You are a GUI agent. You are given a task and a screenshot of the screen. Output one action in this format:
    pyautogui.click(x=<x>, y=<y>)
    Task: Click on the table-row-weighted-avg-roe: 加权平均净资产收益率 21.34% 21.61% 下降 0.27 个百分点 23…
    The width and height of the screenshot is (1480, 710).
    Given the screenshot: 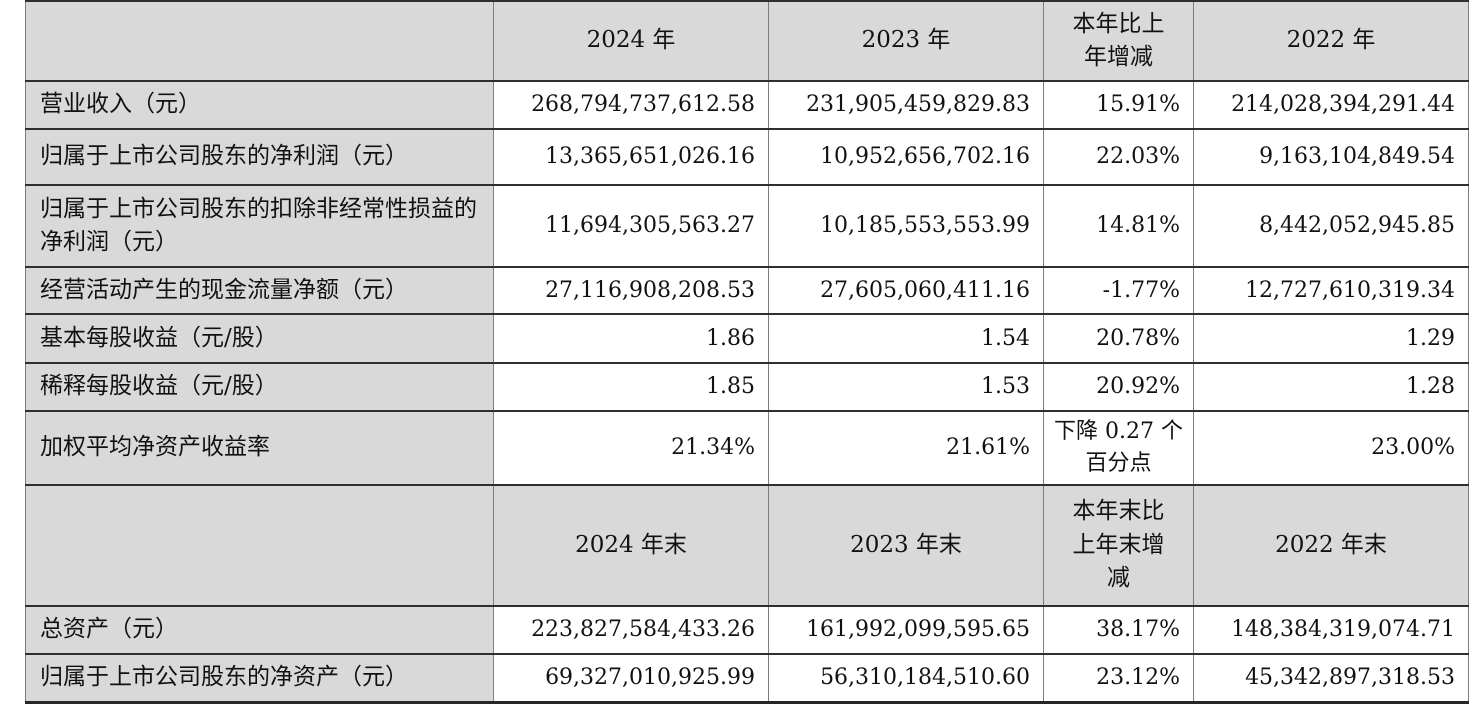 What is the action you would take?
    pyautogui.click(x=747, y=448)
    